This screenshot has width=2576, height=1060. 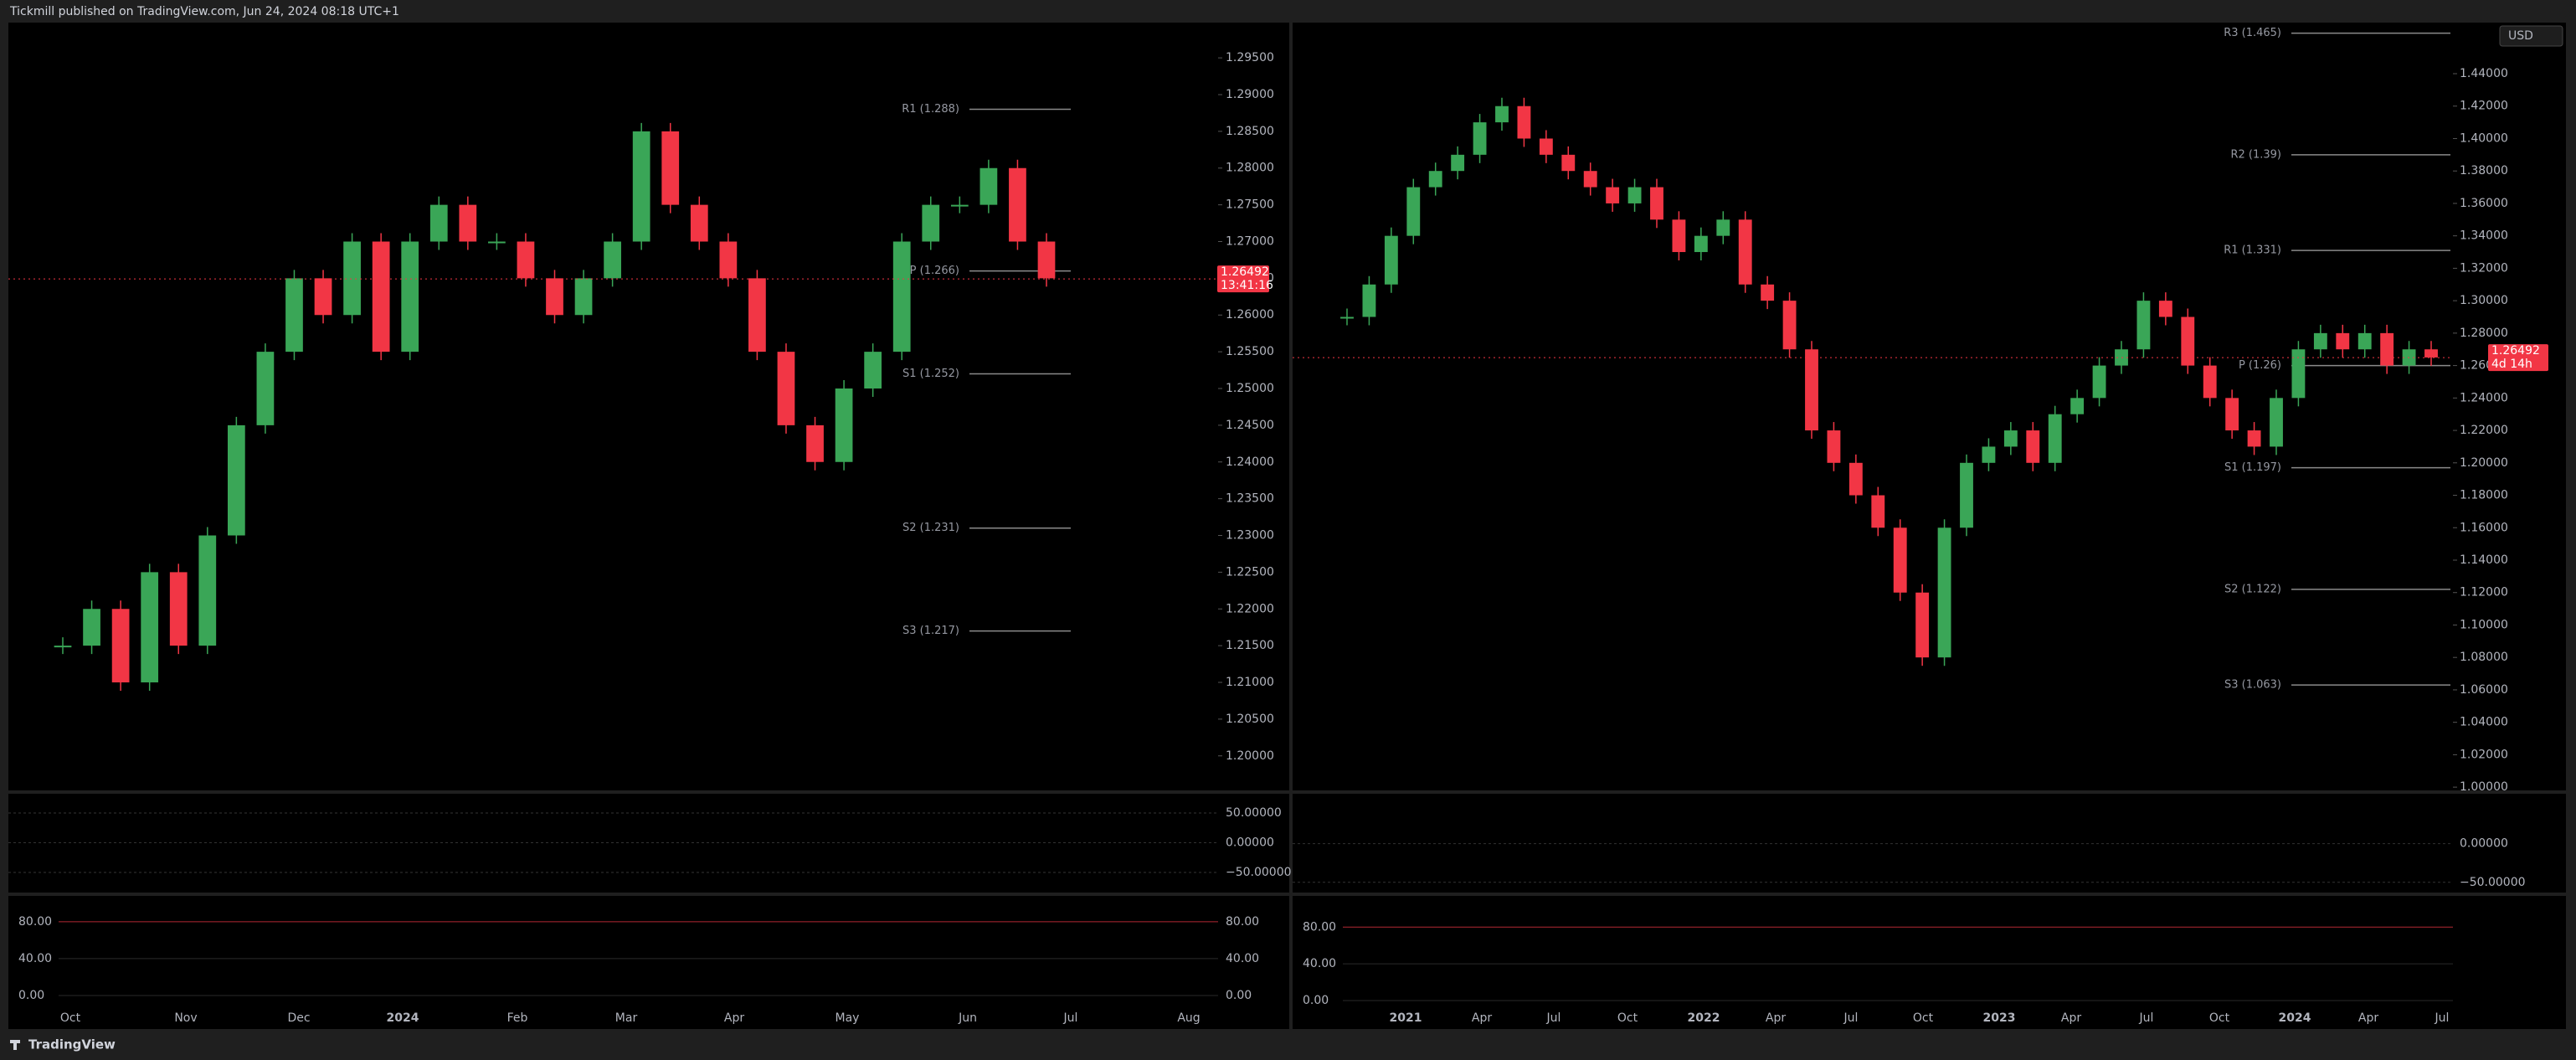 I want to click on price-tick-label: 1.08000, so click(x=2484, y=657).